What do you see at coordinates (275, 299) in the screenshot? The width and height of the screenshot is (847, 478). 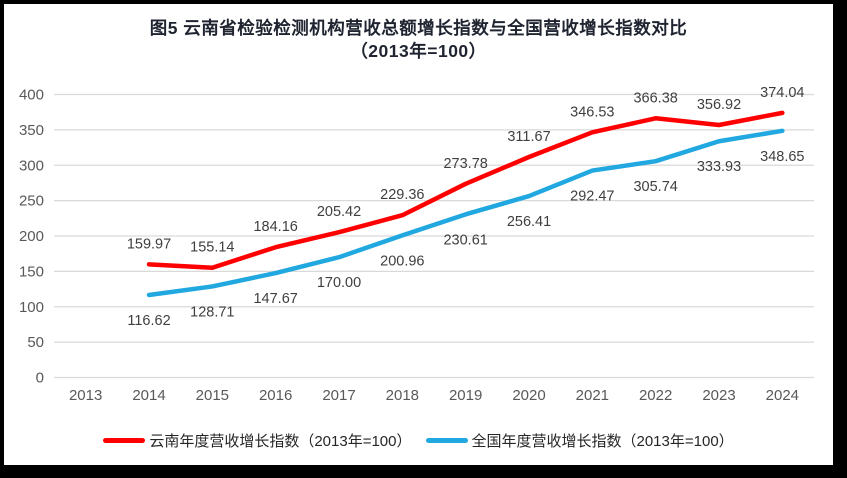 I see `data-label: 147.67` at bounding box center [275, 299].